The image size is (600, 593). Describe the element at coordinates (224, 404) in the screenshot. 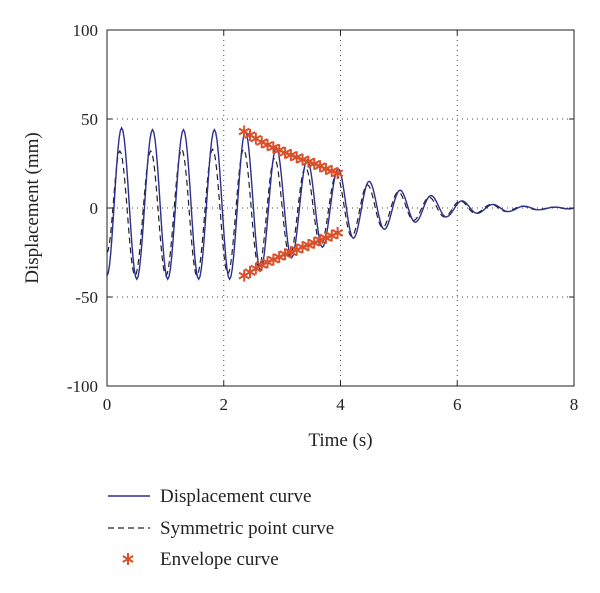

I see `x-tick-label-1: 2` at that location.